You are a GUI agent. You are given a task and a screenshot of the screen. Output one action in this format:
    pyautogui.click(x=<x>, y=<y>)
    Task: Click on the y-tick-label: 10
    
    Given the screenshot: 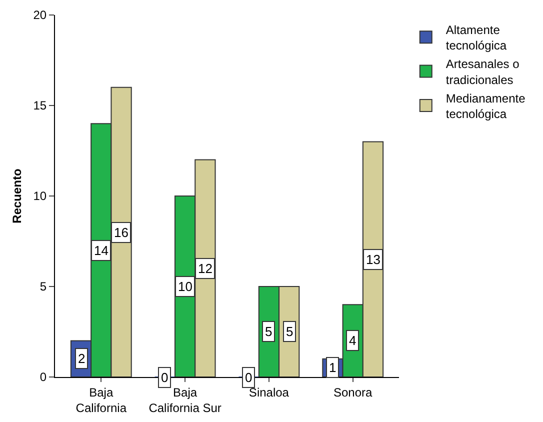 What is the action you would take?
    pyautogui.click(x=40, y=196)
    